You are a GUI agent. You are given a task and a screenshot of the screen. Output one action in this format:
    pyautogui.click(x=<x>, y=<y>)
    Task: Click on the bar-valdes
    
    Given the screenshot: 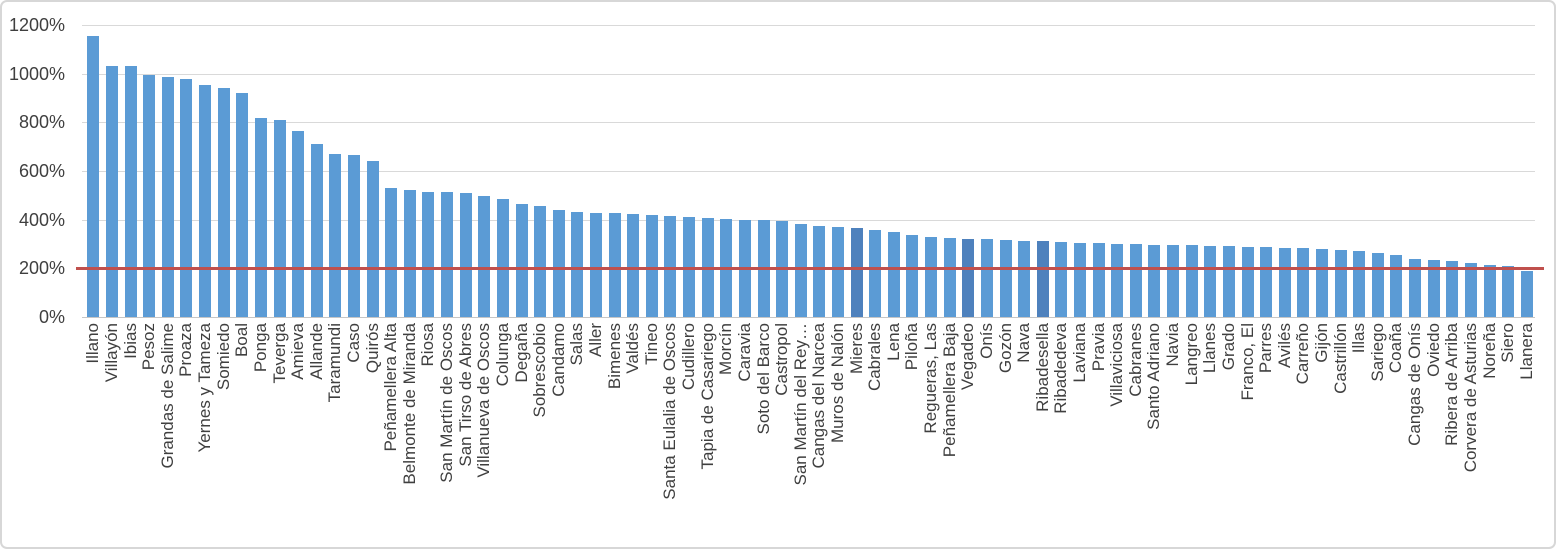 What is the action you would take?
    pyautogui.click(x=633, y=265)
    